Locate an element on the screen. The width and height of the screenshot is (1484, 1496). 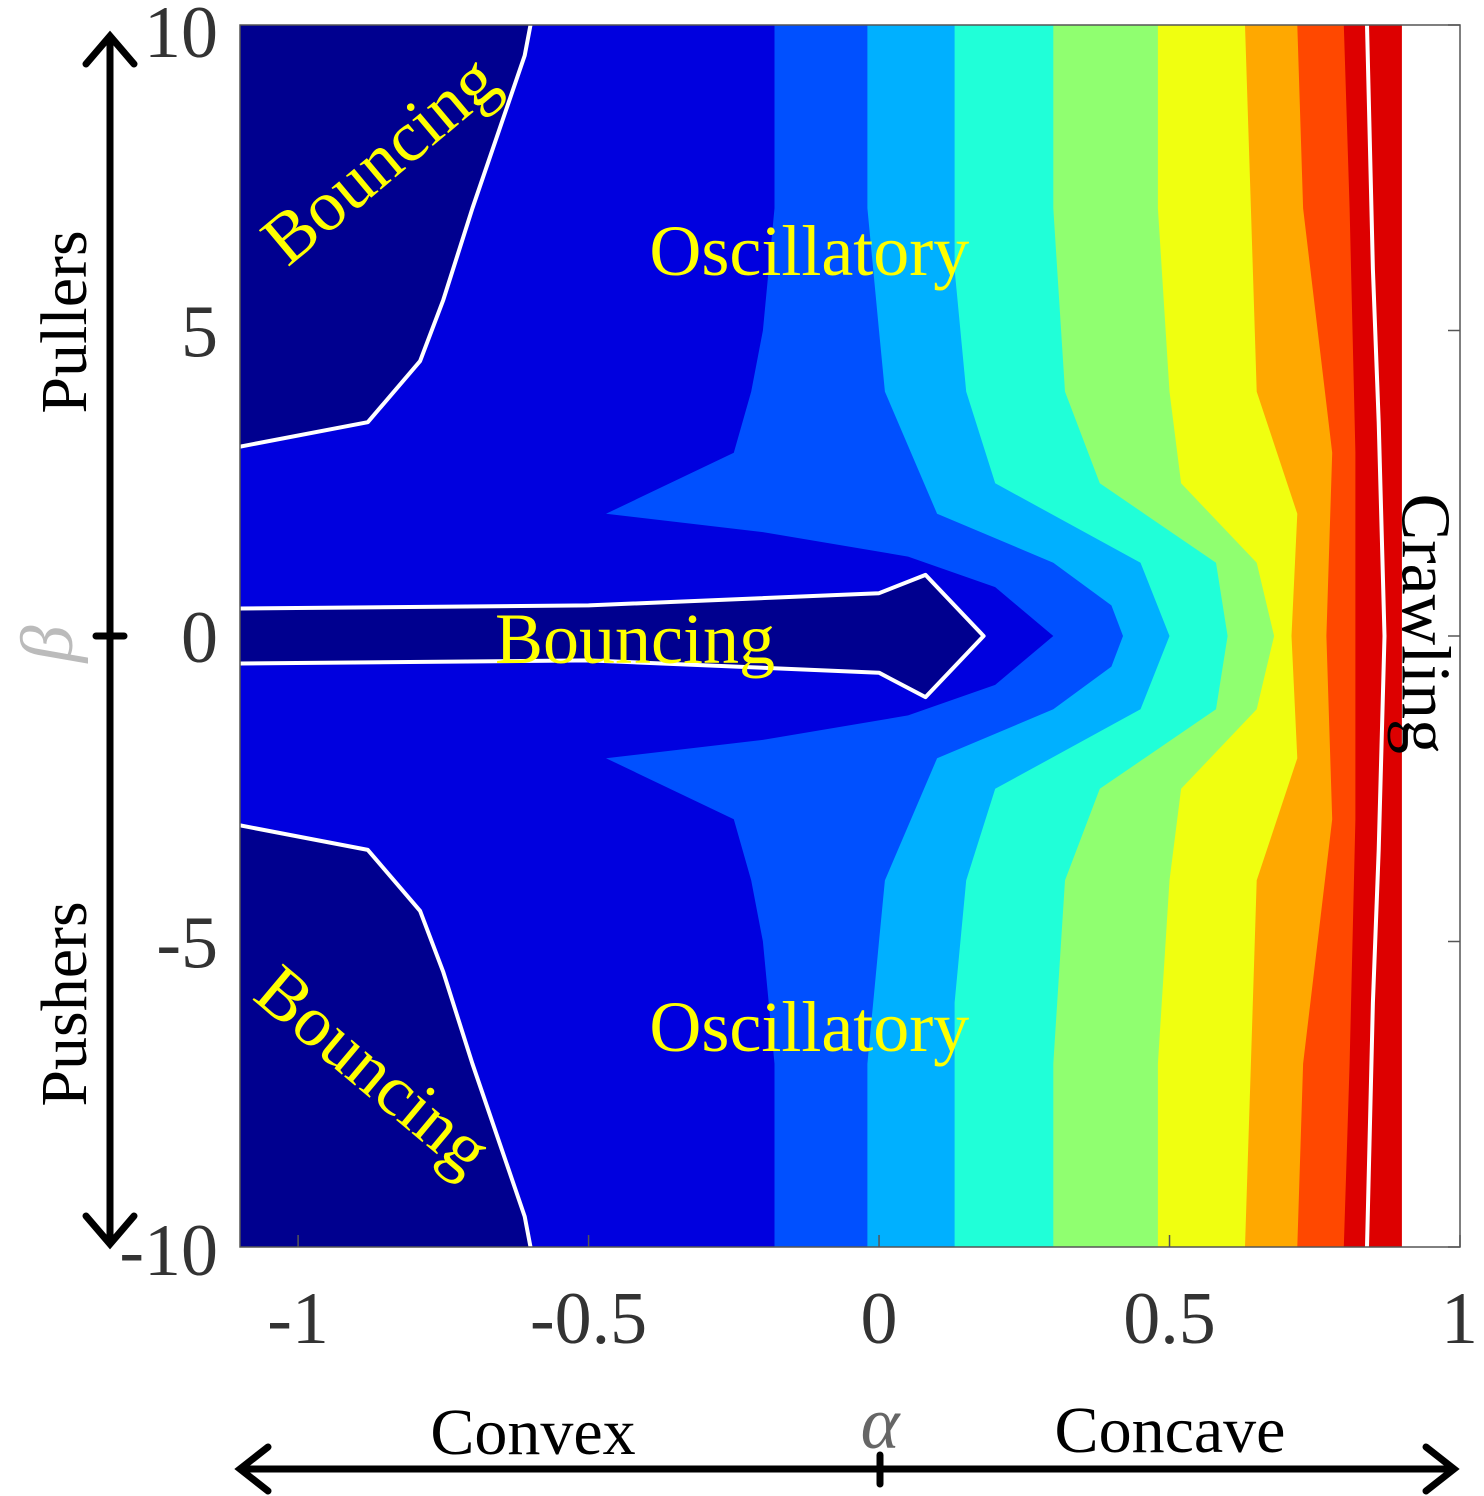
beta-arrow-head-up is located at coordinates (110, 49).